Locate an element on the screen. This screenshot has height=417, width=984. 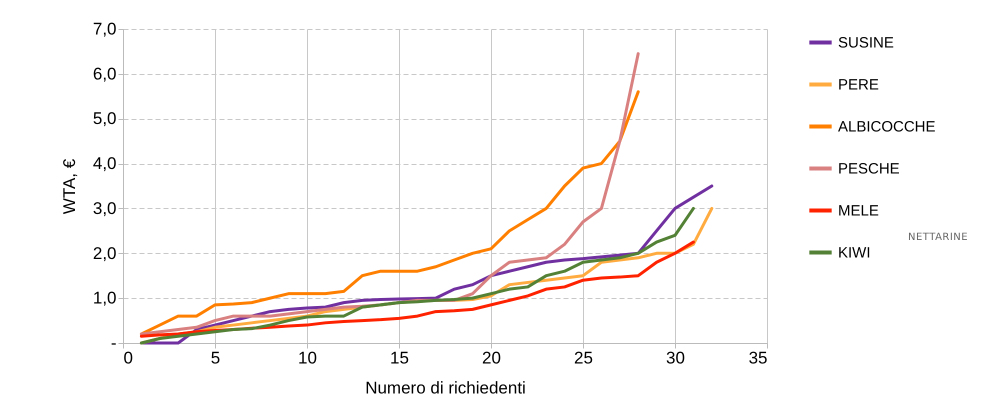
legend-label: ALBICOCCHE is located at coordinates (887, 127).